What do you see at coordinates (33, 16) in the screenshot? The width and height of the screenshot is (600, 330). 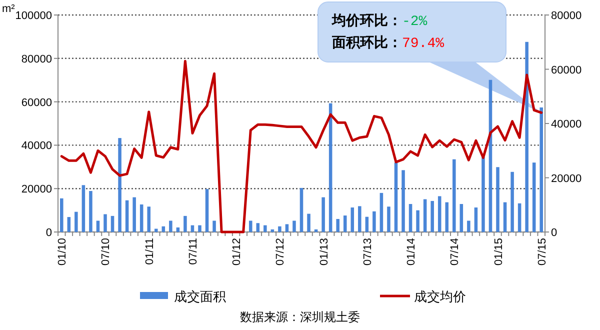 I see `y-tick-label: 100000` at bounding box center [33, 16].